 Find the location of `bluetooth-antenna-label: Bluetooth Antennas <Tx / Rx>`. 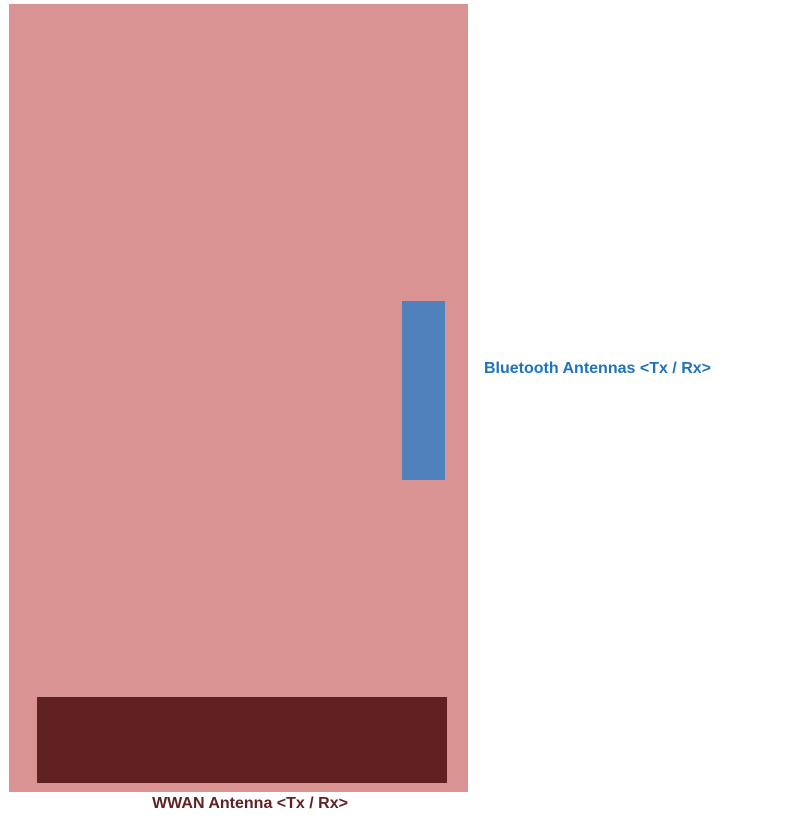

bluetooth-antenna-label: Bluetooth Antennas <Tx / Rx> is located at coordinates (597, 368).